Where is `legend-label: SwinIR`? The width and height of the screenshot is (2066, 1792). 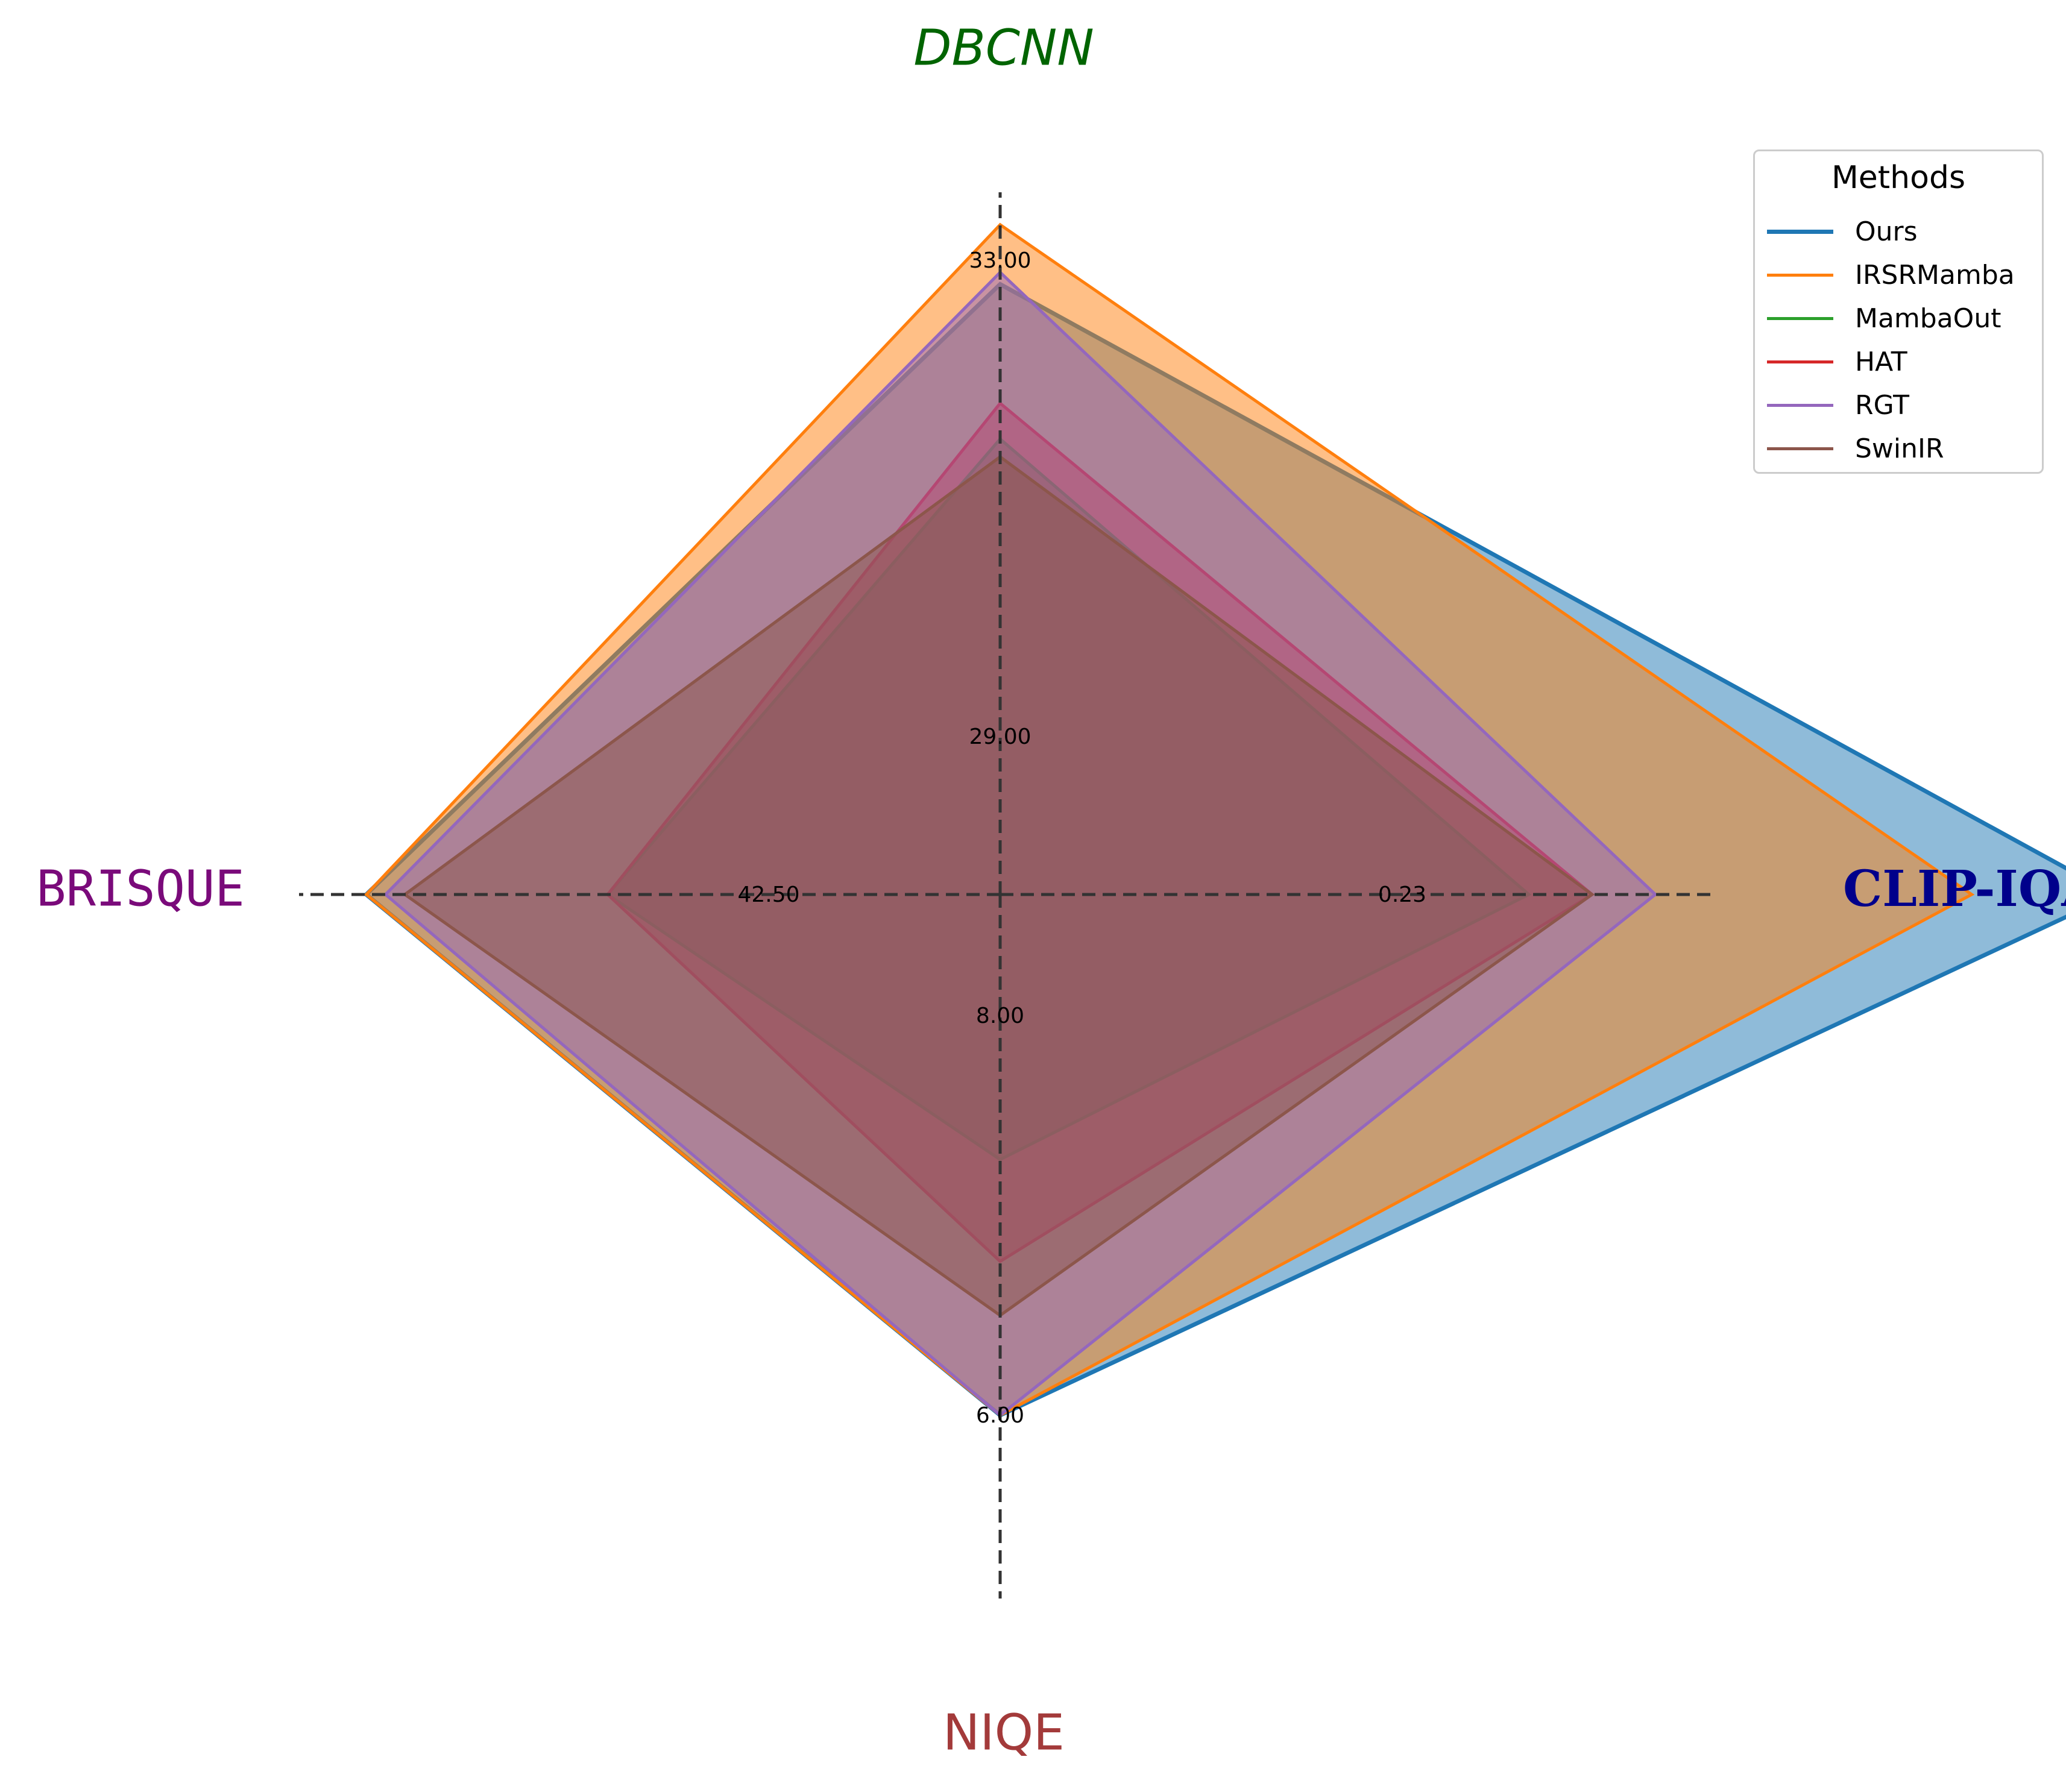
legend-label: SwinIR is located at coordinates (1899, 448).